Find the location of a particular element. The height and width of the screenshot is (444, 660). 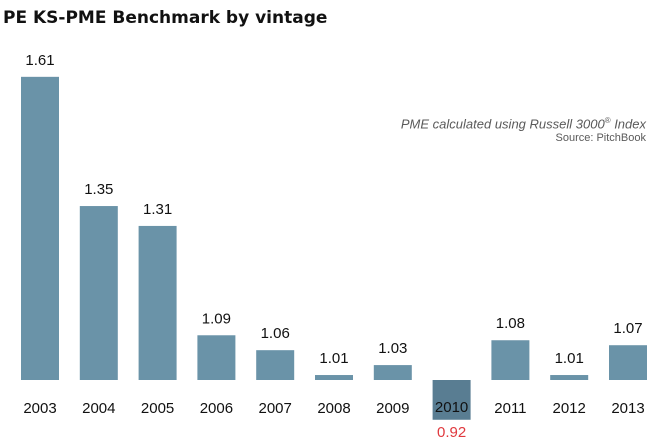

subtitle-prefix: PME calculated using Russell 3000 is located at coordinates (502, 124).